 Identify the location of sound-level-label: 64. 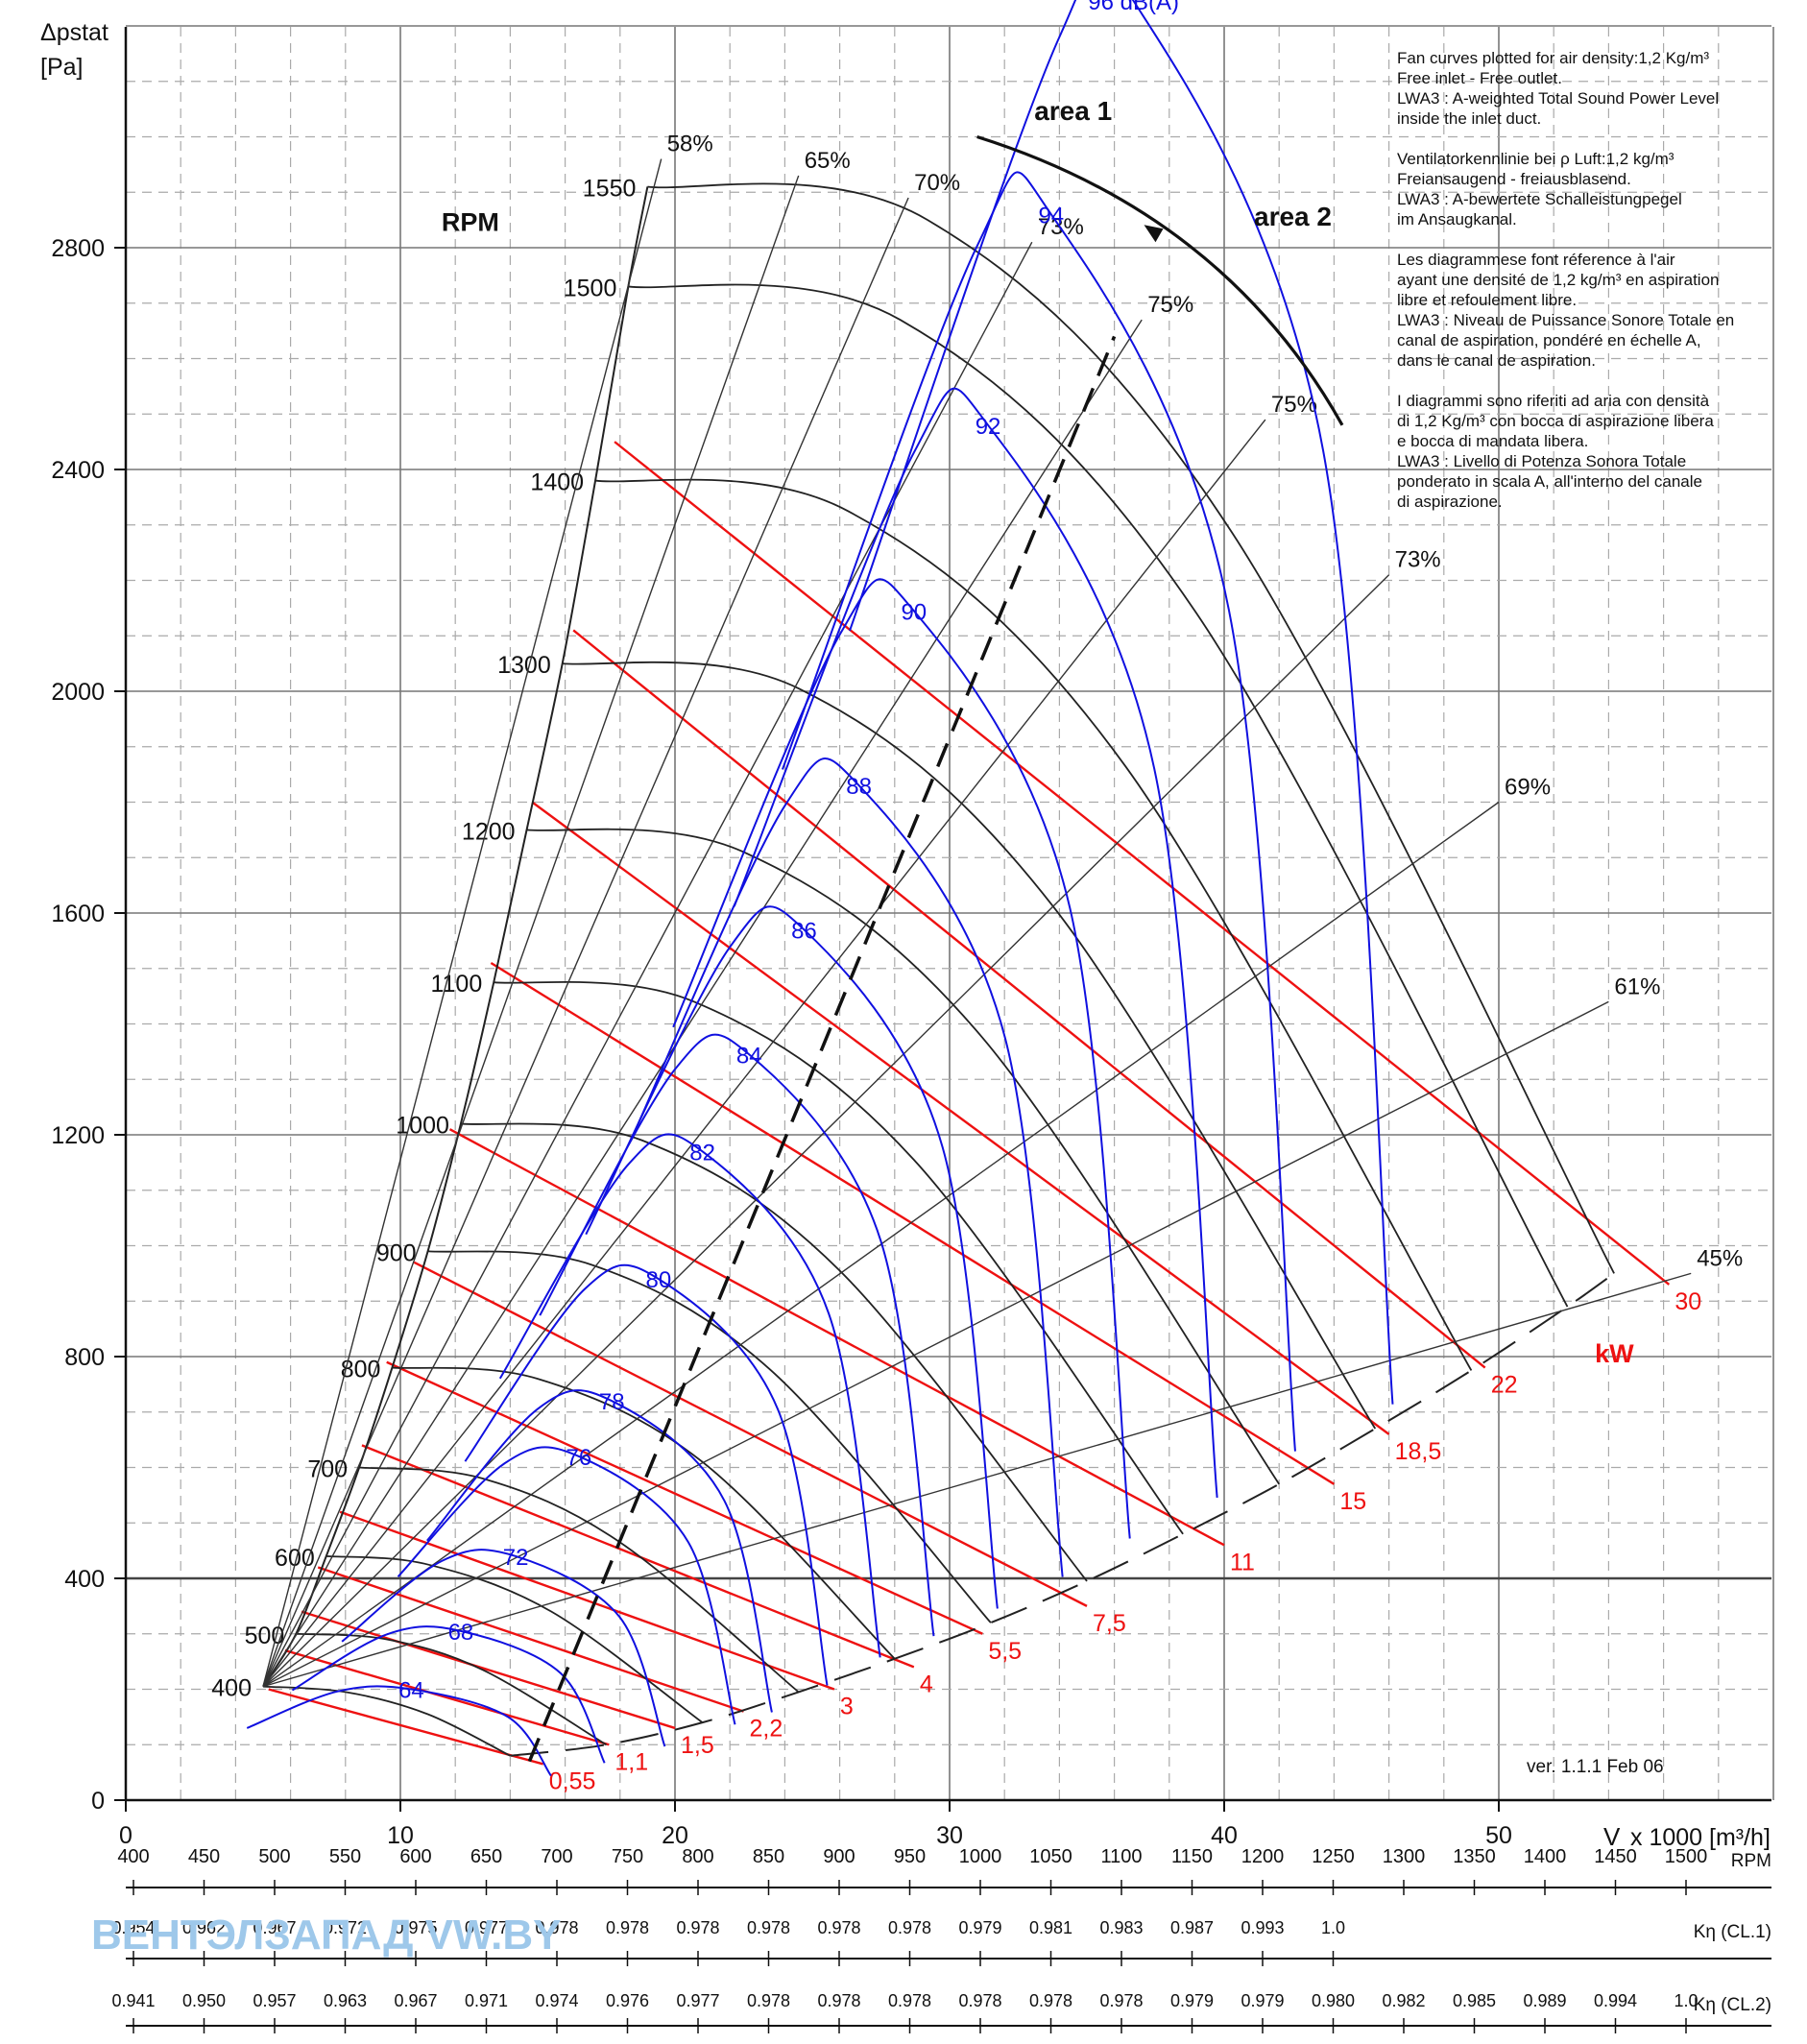
(411, 1691).